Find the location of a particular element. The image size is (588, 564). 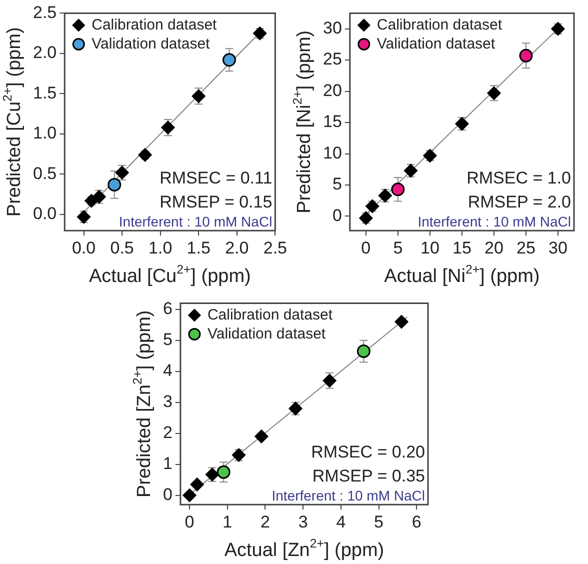

x-tick-label: 20 is located at coordinates (494, 248).